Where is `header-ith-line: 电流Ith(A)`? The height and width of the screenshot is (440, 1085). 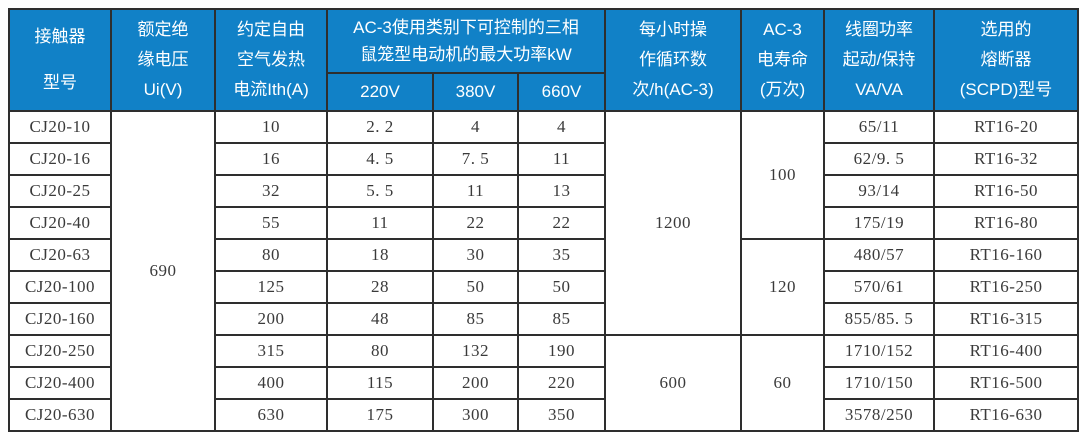
header-ith-line: 电流Ith(A) is located at coordinates (271, 89).